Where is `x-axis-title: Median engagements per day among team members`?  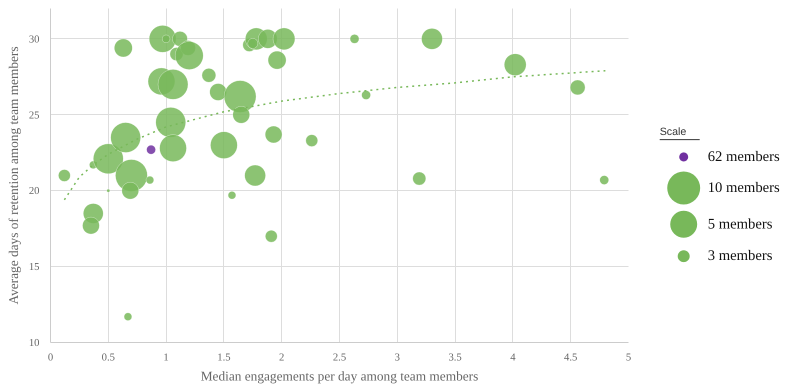 x-axis-title: Median engagements per day among team members is located at coordinates (339, 376).